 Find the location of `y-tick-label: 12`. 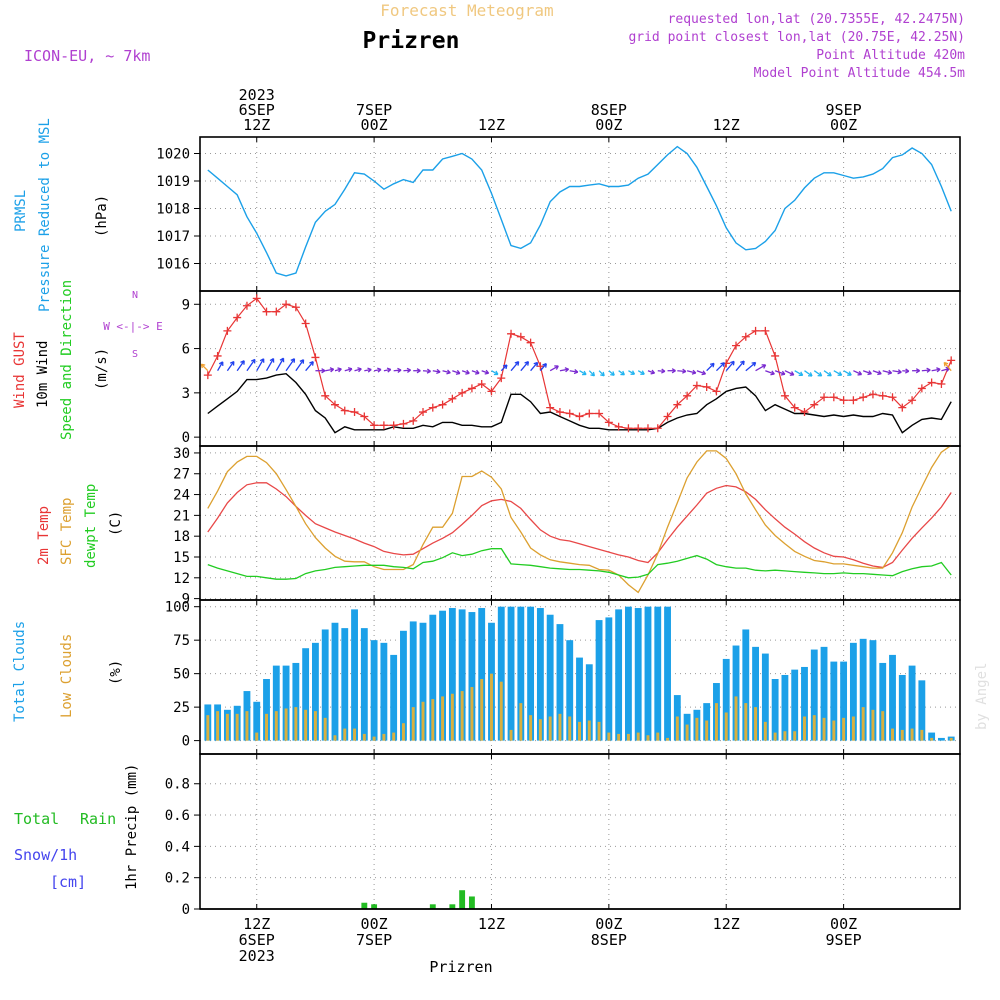

y-tick-label: 12 is located at coordinates (181, 579).